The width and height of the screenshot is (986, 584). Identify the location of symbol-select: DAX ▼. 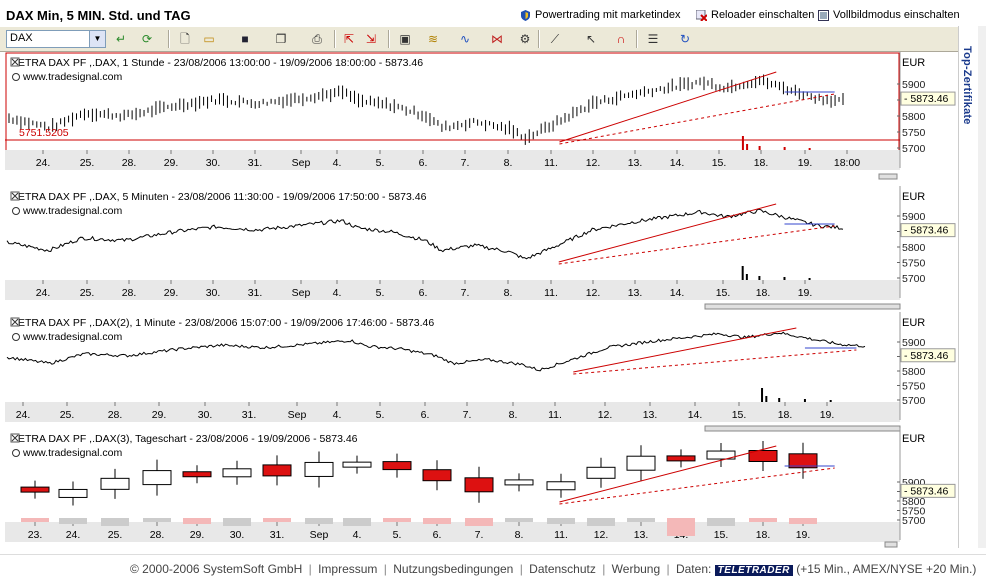
(56, 39).